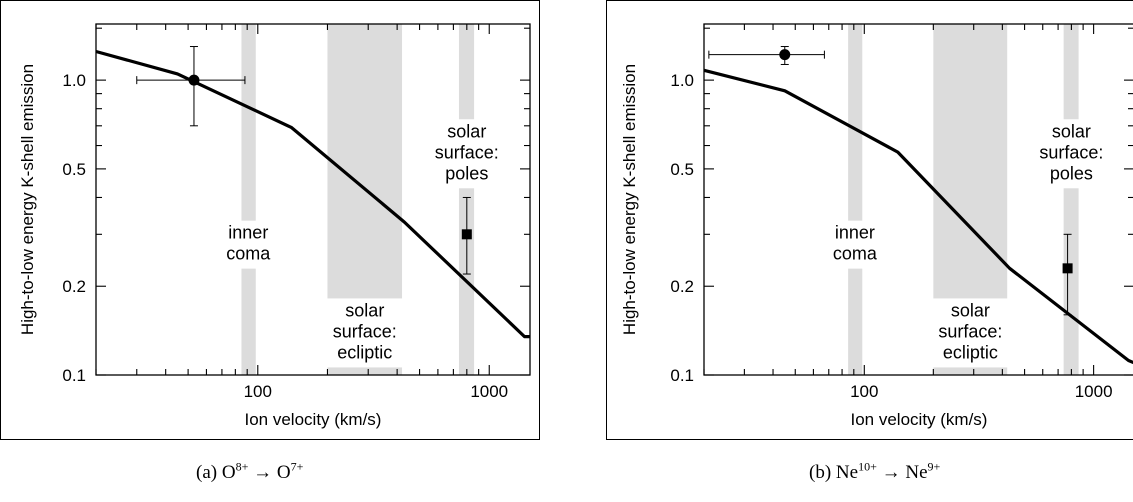 The width and height of the screenshot is (1133, 502). What do you see at coordinates (855, 233) in the screenshot?
I see `chart-b-region-label-0-0: inner` at bounding box center [855, 233].